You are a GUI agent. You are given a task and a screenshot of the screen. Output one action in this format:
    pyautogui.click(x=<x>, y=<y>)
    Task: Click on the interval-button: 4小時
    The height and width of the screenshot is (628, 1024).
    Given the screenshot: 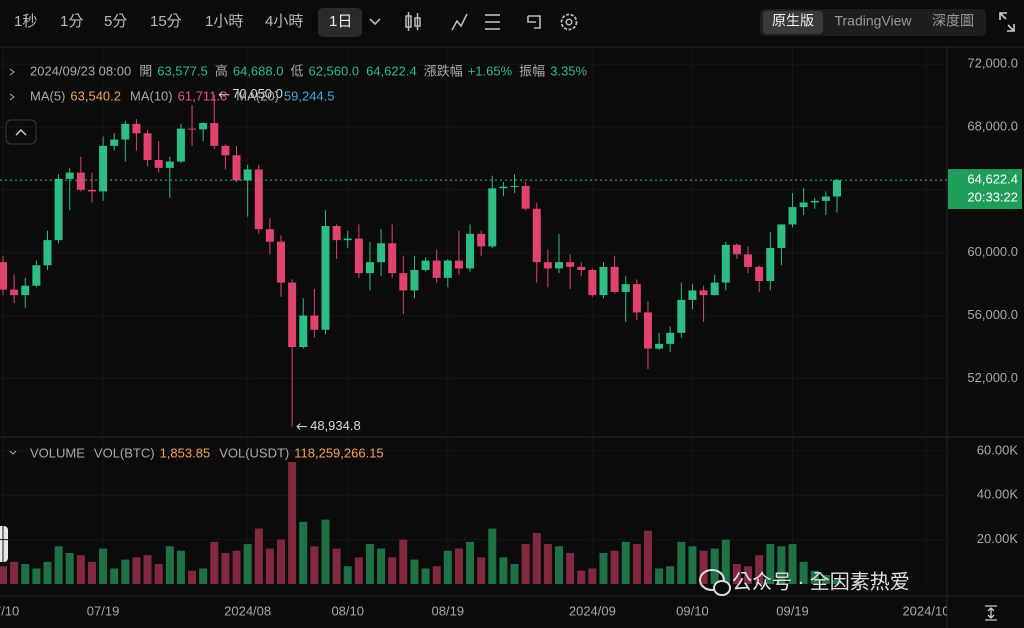 What is the action you would take?
    pyautogui.click(x=284, y=21)
    